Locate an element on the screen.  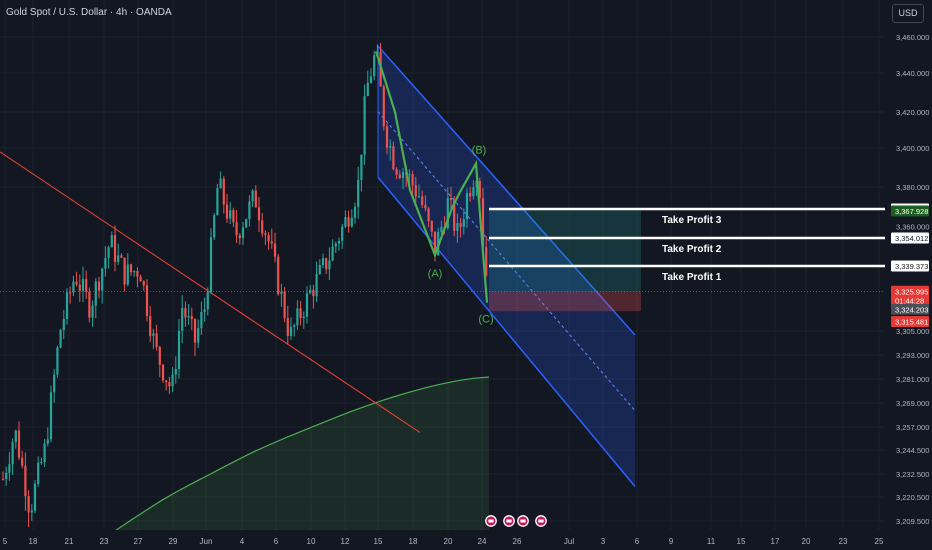
chart-title: Gold Spot / U.S. Dollar · 4h · OANDA is located at coordinates (89, 12).